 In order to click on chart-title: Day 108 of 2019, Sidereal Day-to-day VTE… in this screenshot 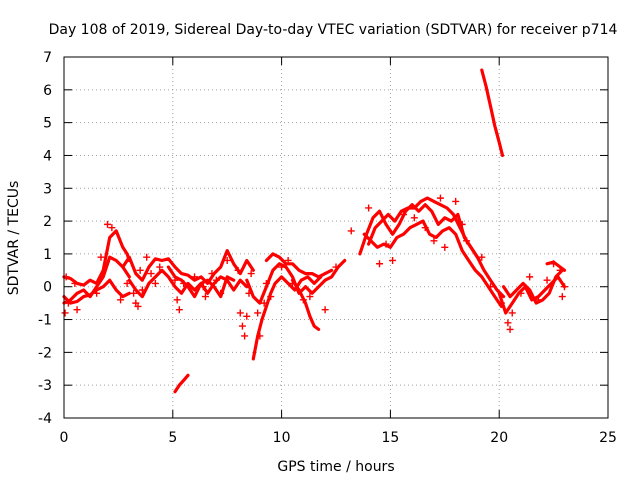, I will do `click(333, 30)`.